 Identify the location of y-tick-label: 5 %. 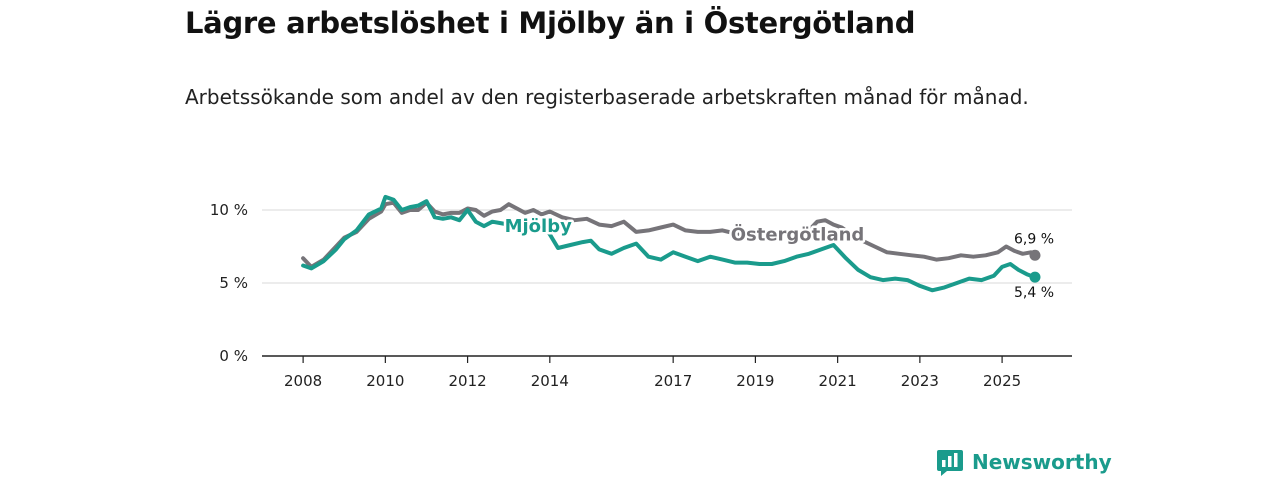
(233, 283).